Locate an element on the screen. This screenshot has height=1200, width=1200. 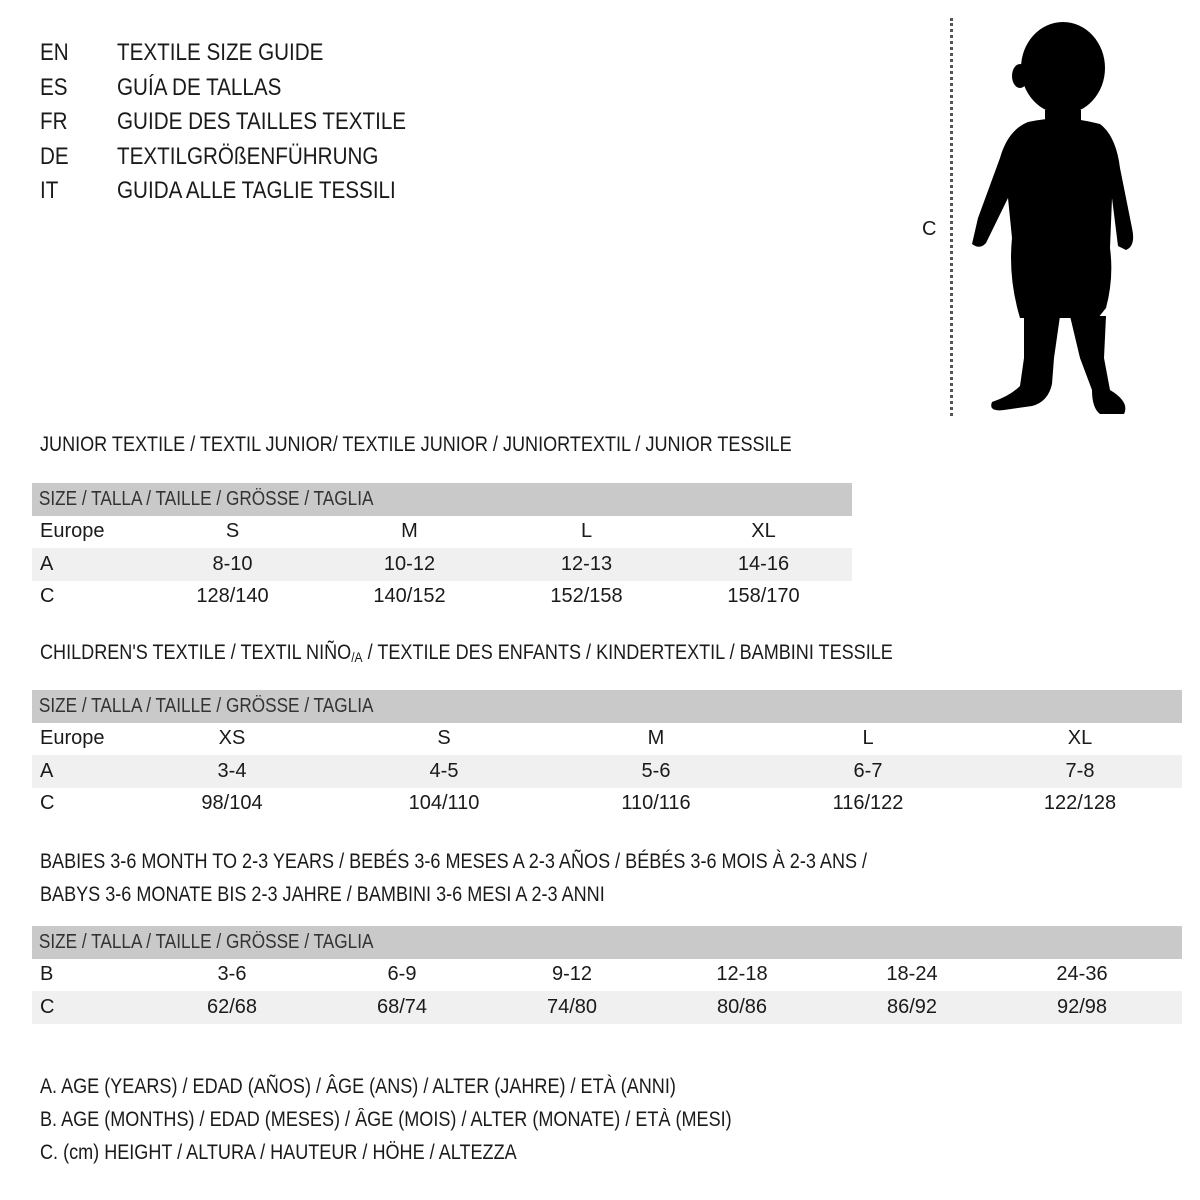
lang-title: TEXTILE SIZE GUIDE is located at coordinates (220, 52).